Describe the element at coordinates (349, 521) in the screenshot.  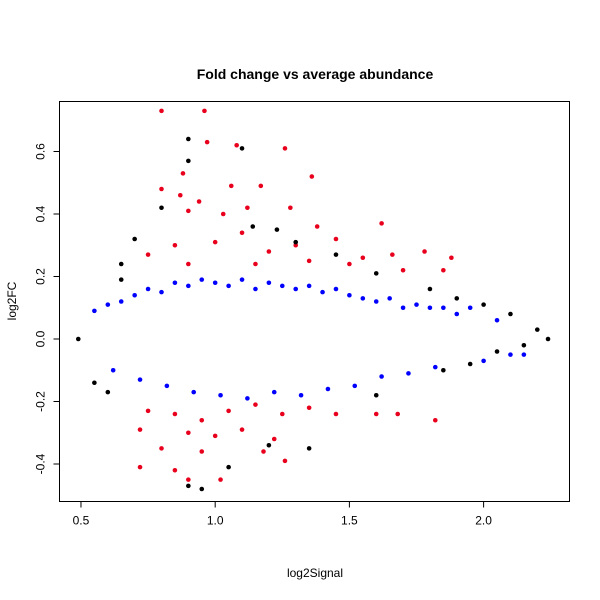
I see `x-tick-label-2: 1.5` at that location.